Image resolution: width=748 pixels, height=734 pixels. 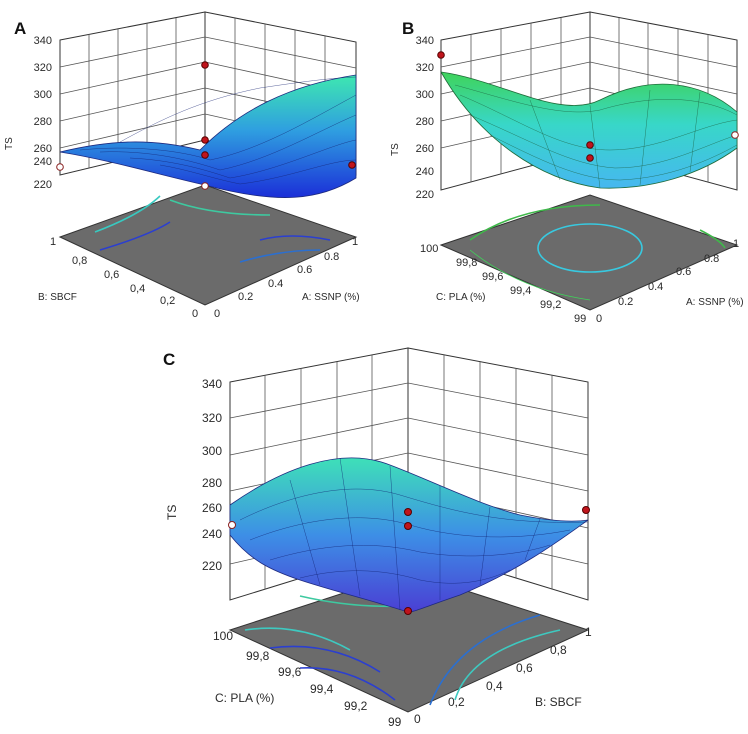 I want to click on y-tick: 0,6, so click(x=111, y=275).